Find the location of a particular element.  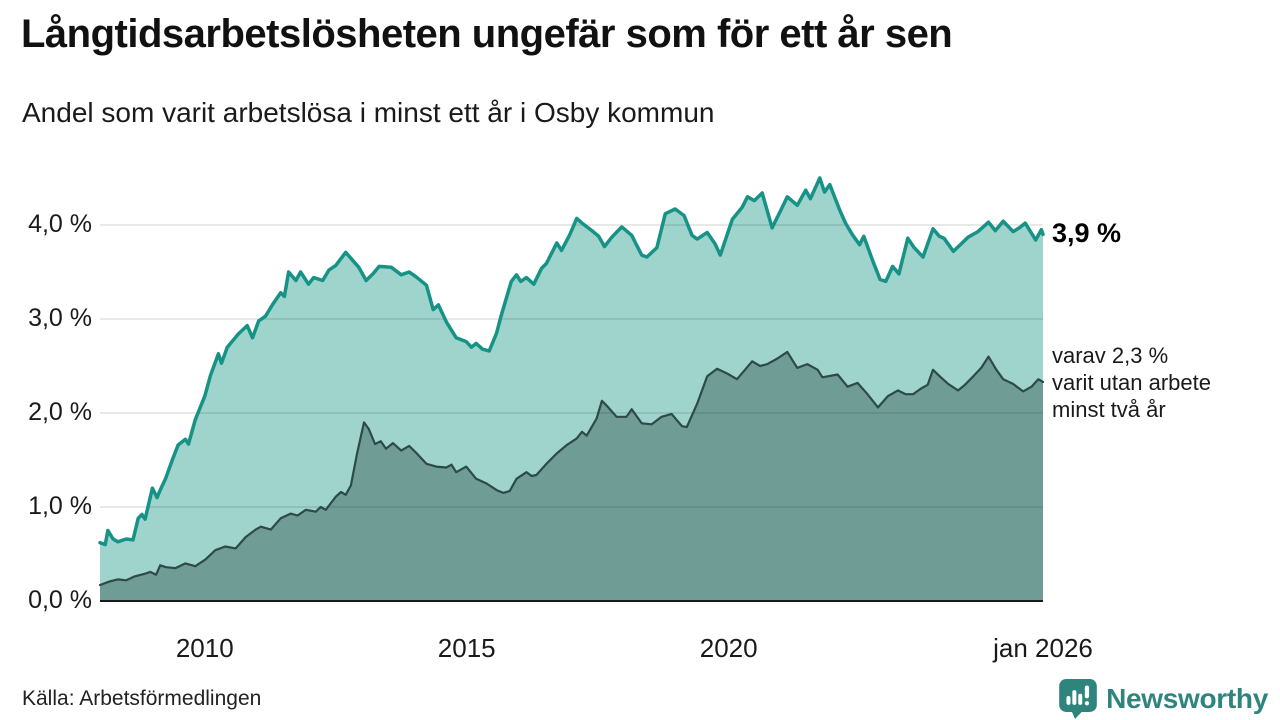

y-tick-label: 4,0 % is located at coordinates (60, 224).